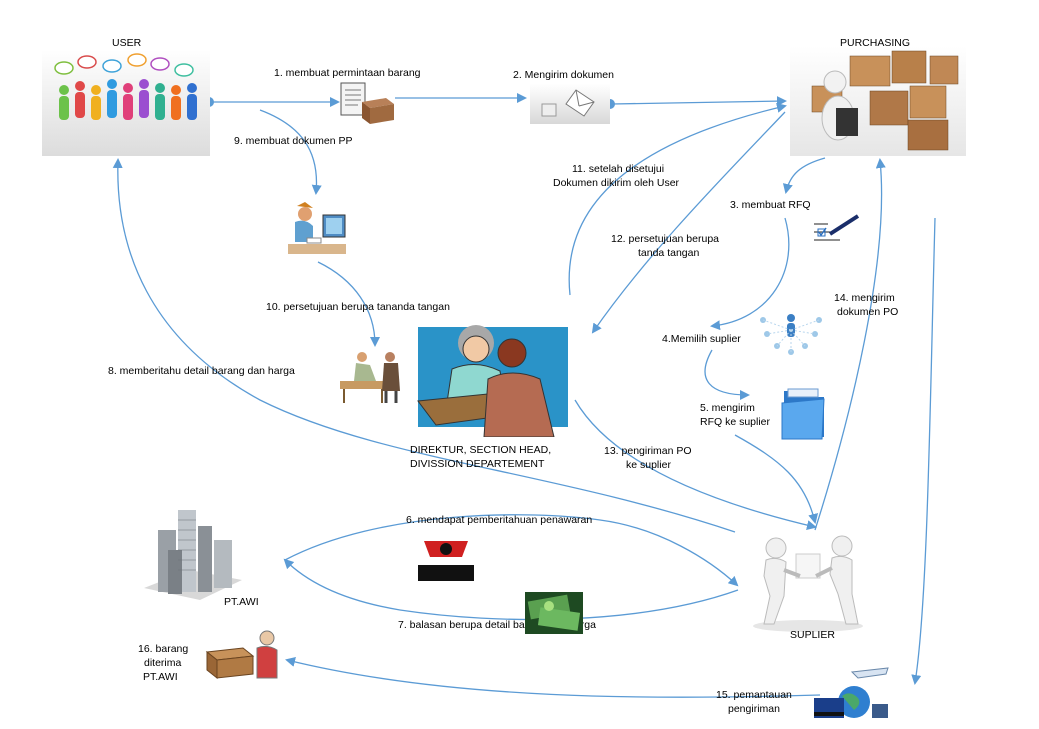 Image resolution: width=1039 pixels, height=729 pixels. What do you see at coordinates (923, 451) in the screenshot?
I see `arrow-15a` at bounding box center [923, 451].